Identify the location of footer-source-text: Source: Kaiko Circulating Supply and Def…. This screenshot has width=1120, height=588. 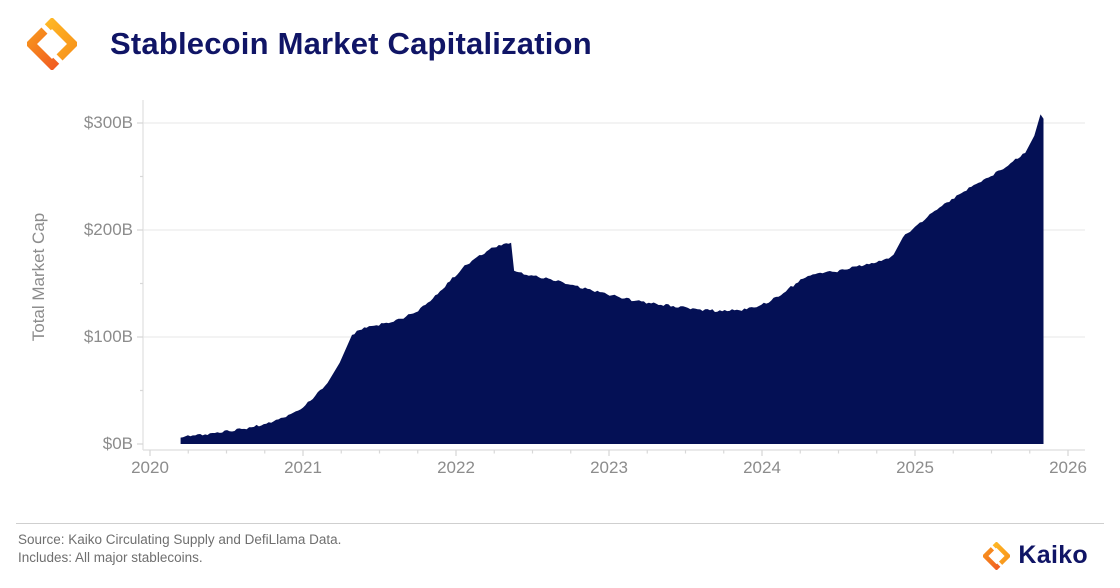
(179, 549).